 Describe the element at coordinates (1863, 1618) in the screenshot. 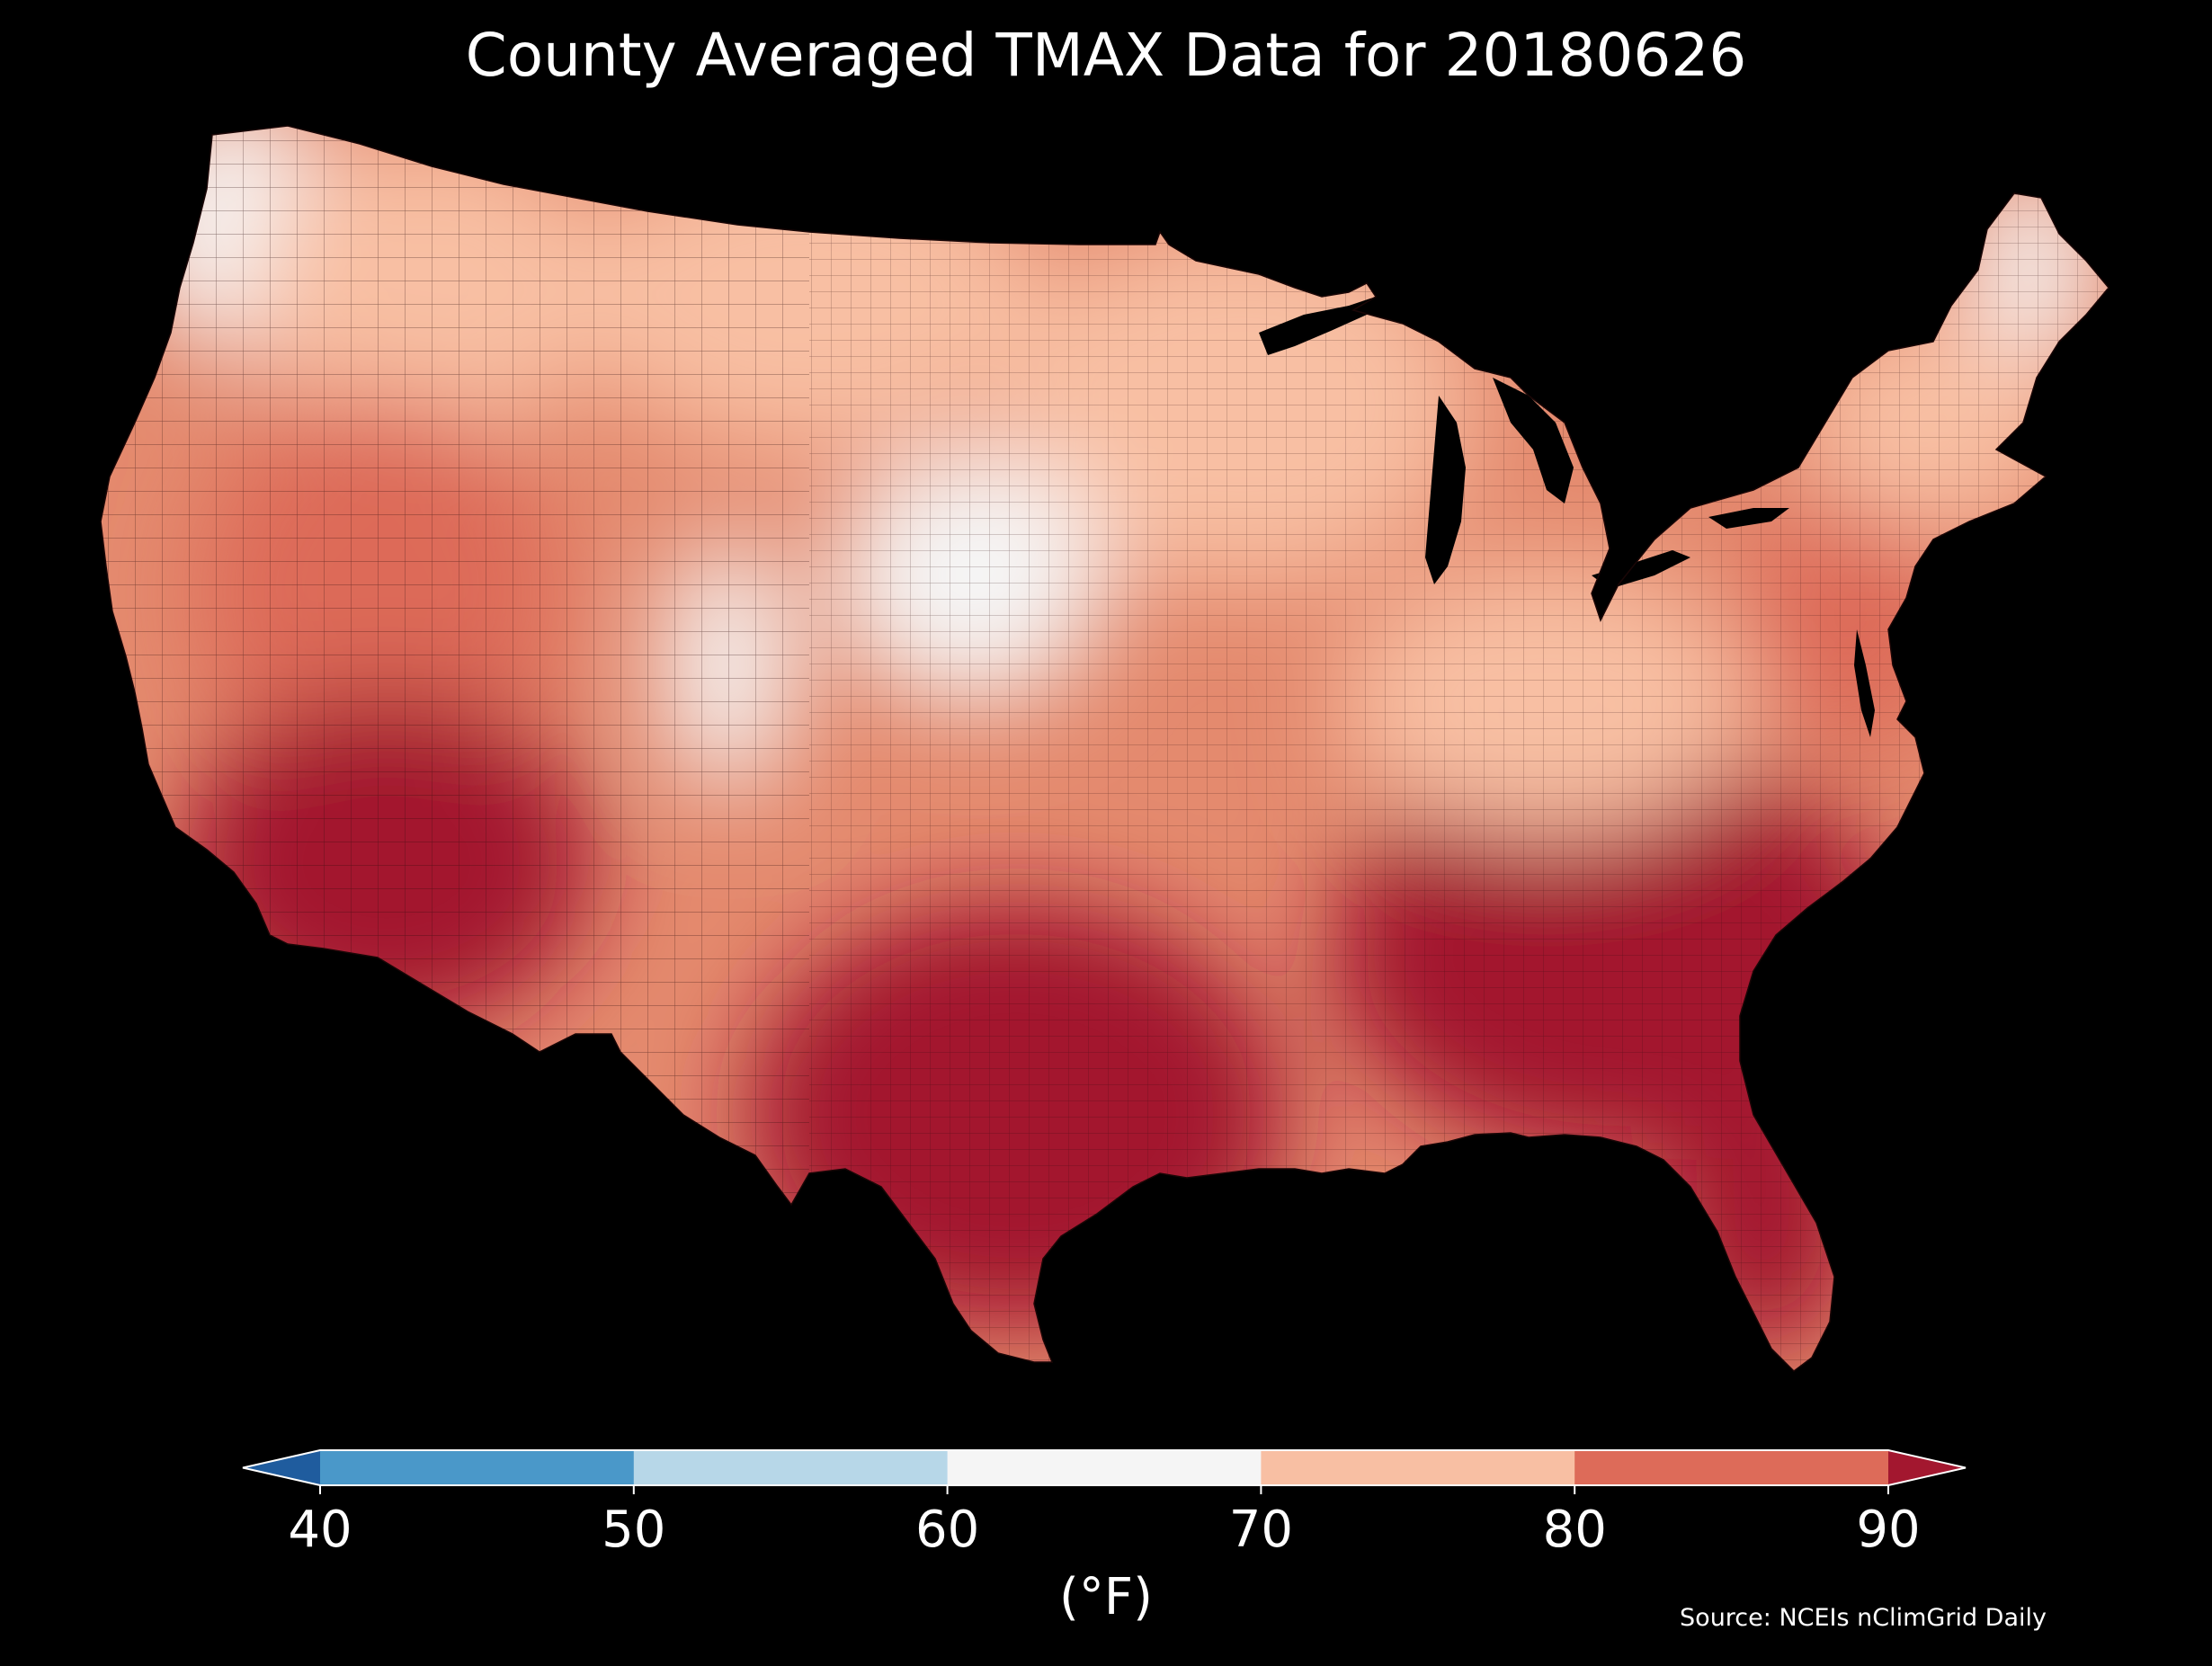

I see `source-attribution: Source: NCEIs nClimGrid Daily` at that location.